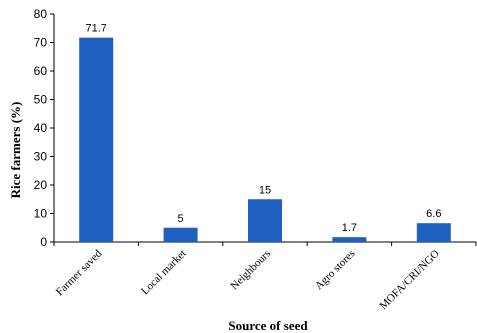  Describe the element at coordinates (95, 29) in the screenshot. I see `data-label: 71.7` at that location.